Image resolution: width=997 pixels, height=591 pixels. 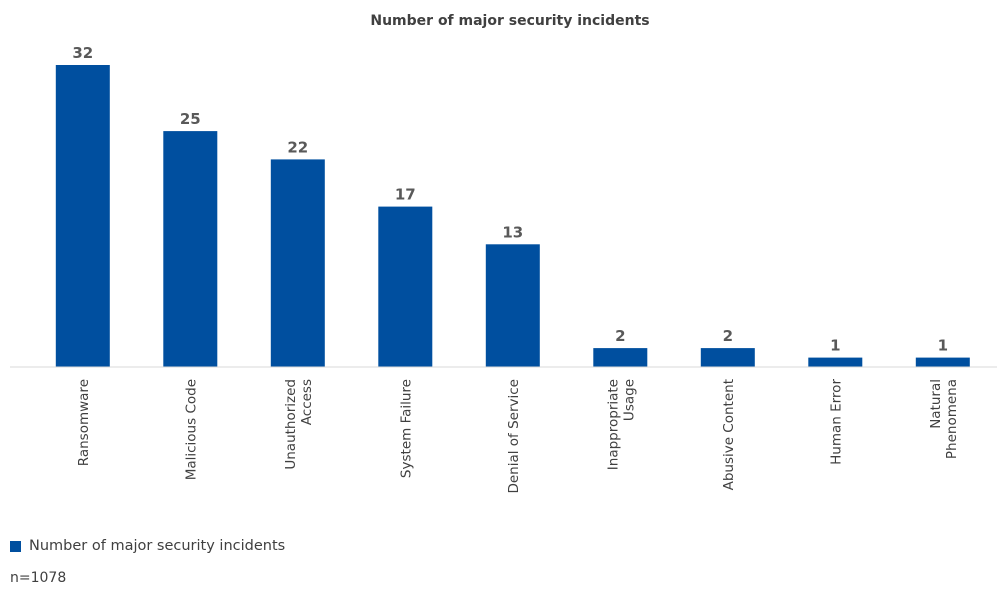 I want to click on legend: Number of major security incidents, so click(x=147, y=546).